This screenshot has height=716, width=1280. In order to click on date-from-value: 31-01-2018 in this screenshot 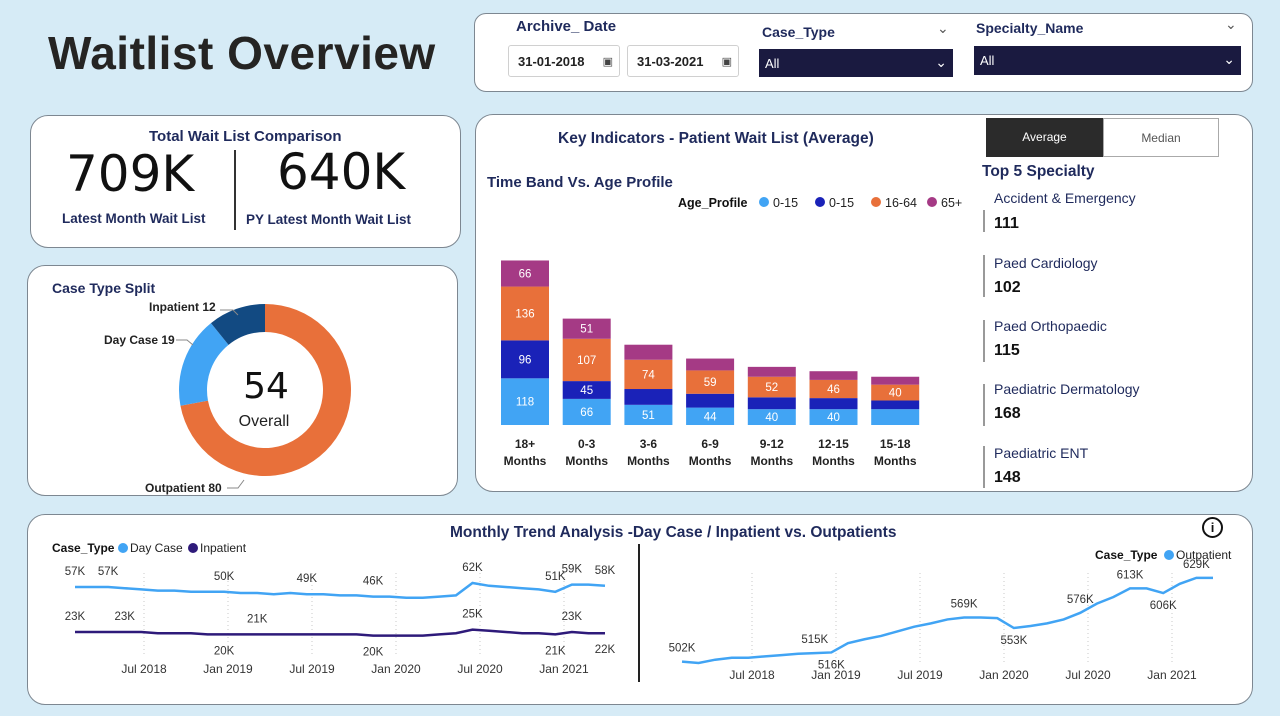, I will do `click(551, 61)`.